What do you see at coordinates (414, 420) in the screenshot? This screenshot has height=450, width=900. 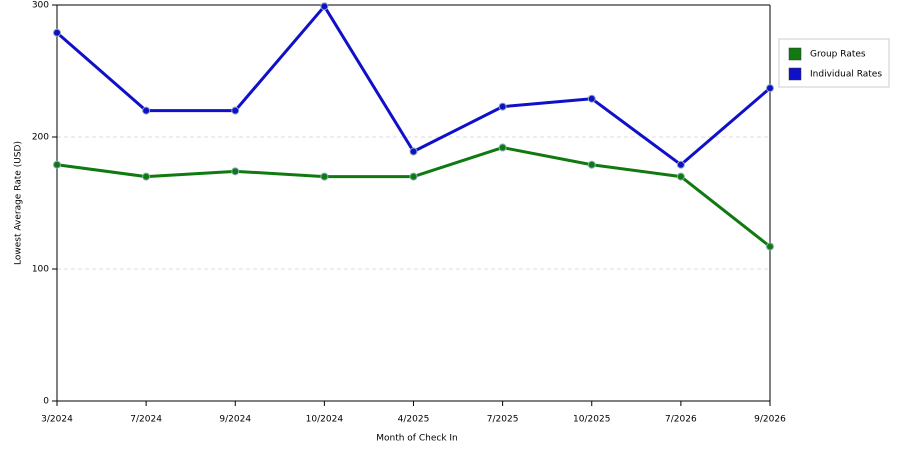 I see `x-tick-label: 4/2025` at bounding box center [414, 420].